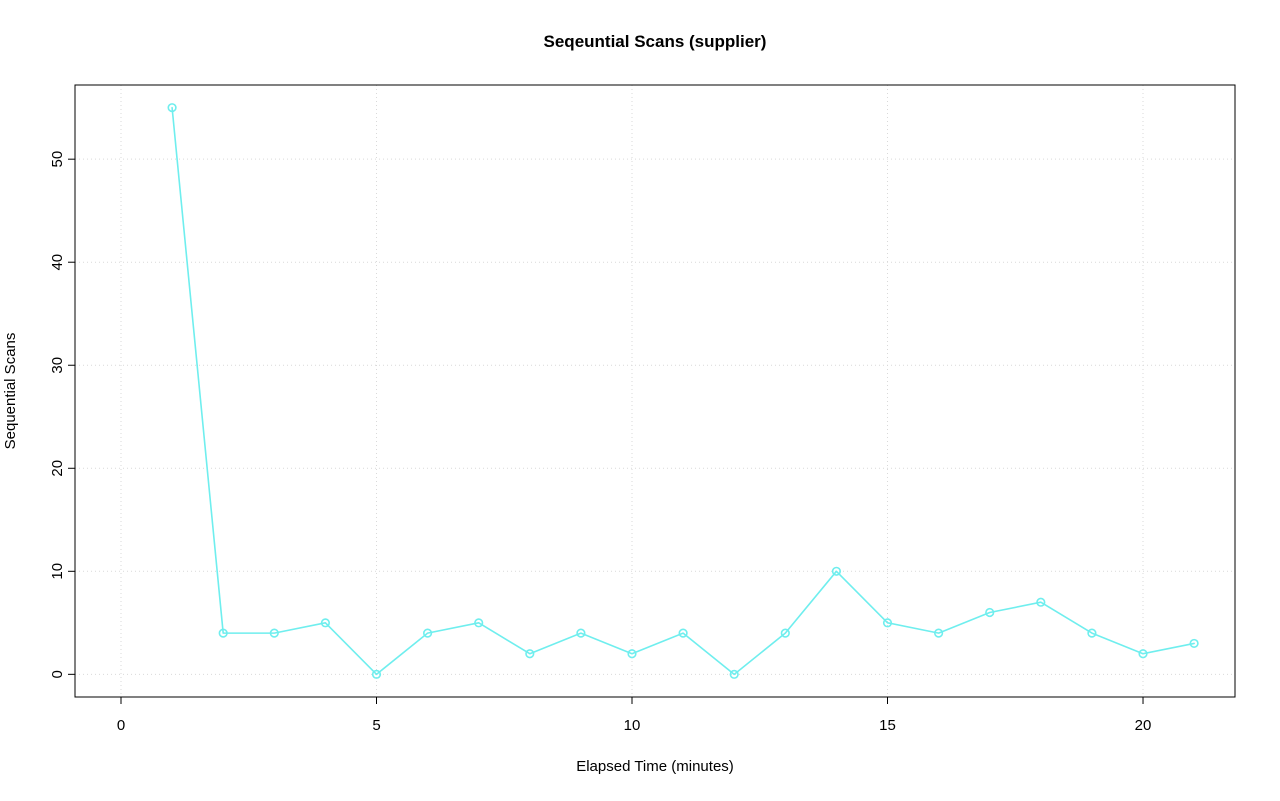 The width and height of the screenshot is (1280, 801). Describe the element at coordinates (121, 725) in the screenshot. I see `x-tick-label: 0` at that location.